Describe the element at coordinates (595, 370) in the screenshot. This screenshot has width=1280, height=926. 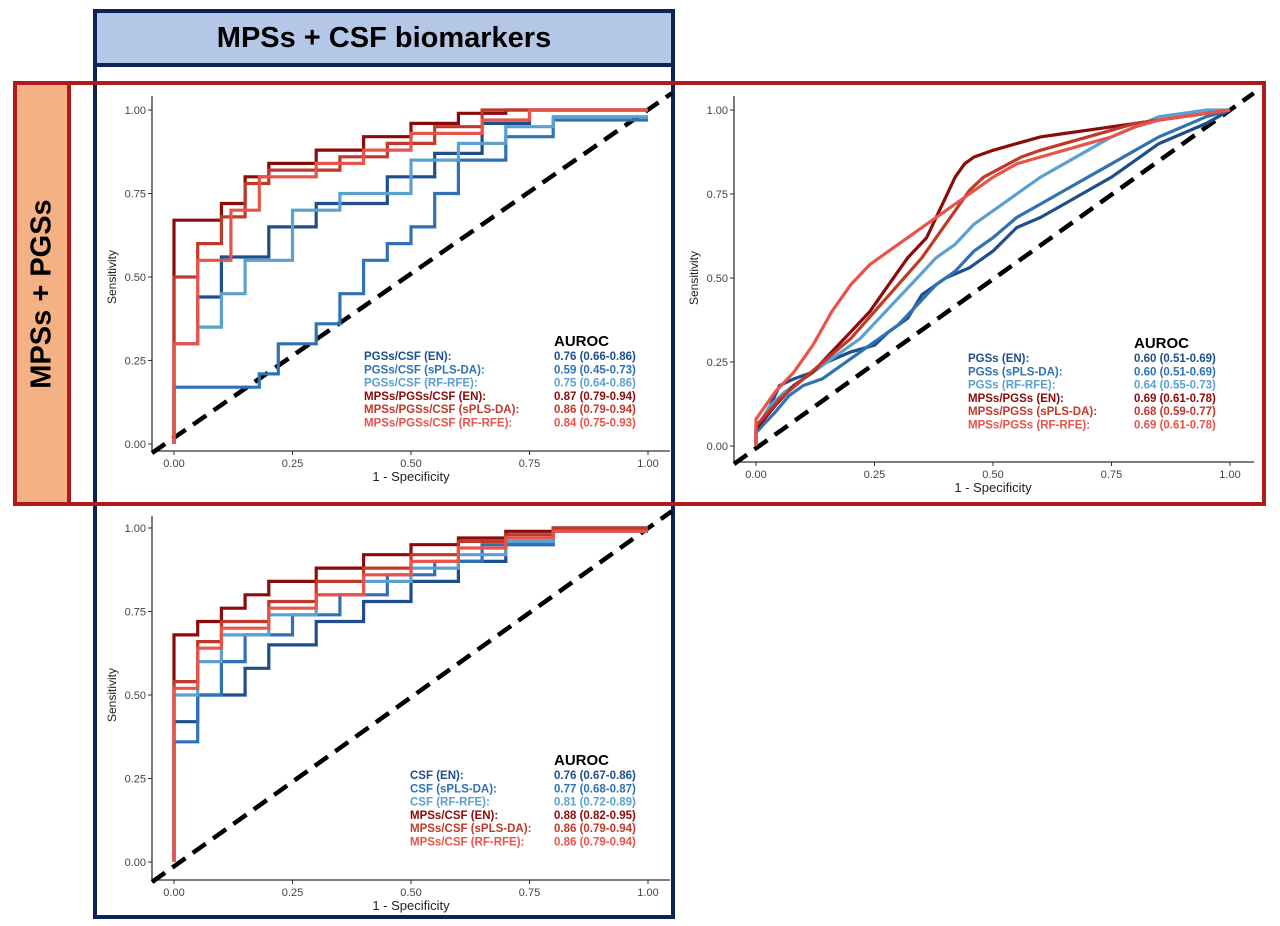
I see `legend-entry-auroc: 0.59 (0.45-0.73)` at that location.